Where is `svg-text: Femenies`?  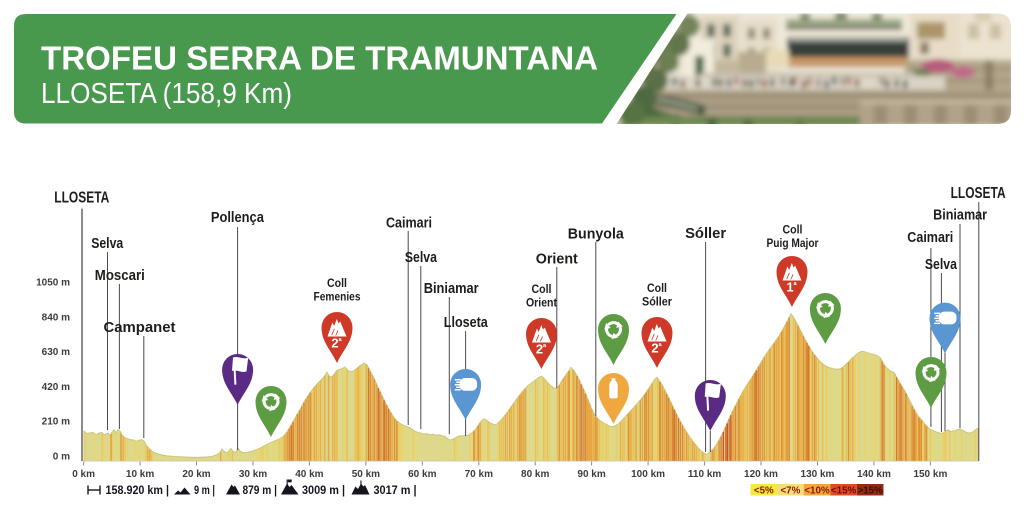 svg-text: Femenies is located at coordinates (337, 296).